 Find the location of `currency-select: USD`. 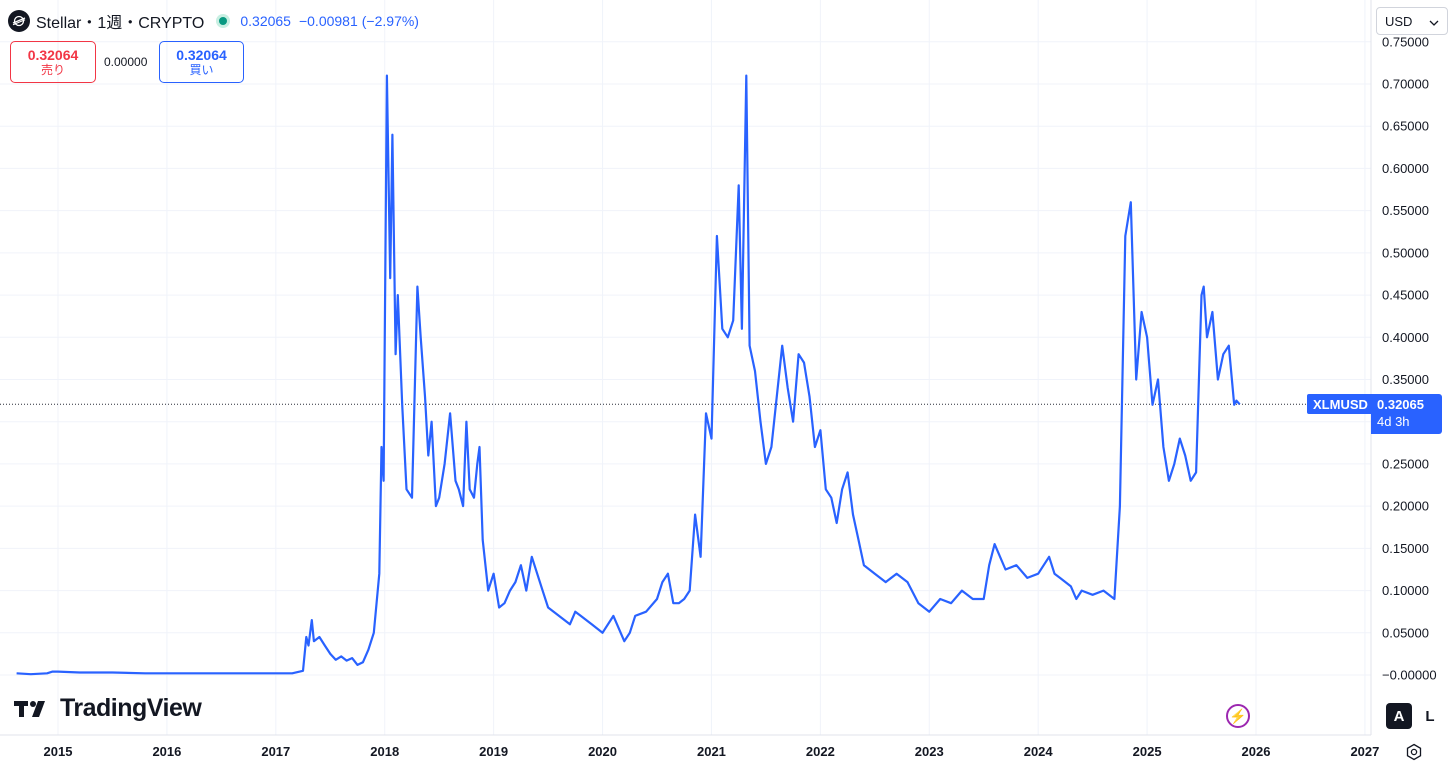

currency-select: USD is located at coordinates (1412, 21).